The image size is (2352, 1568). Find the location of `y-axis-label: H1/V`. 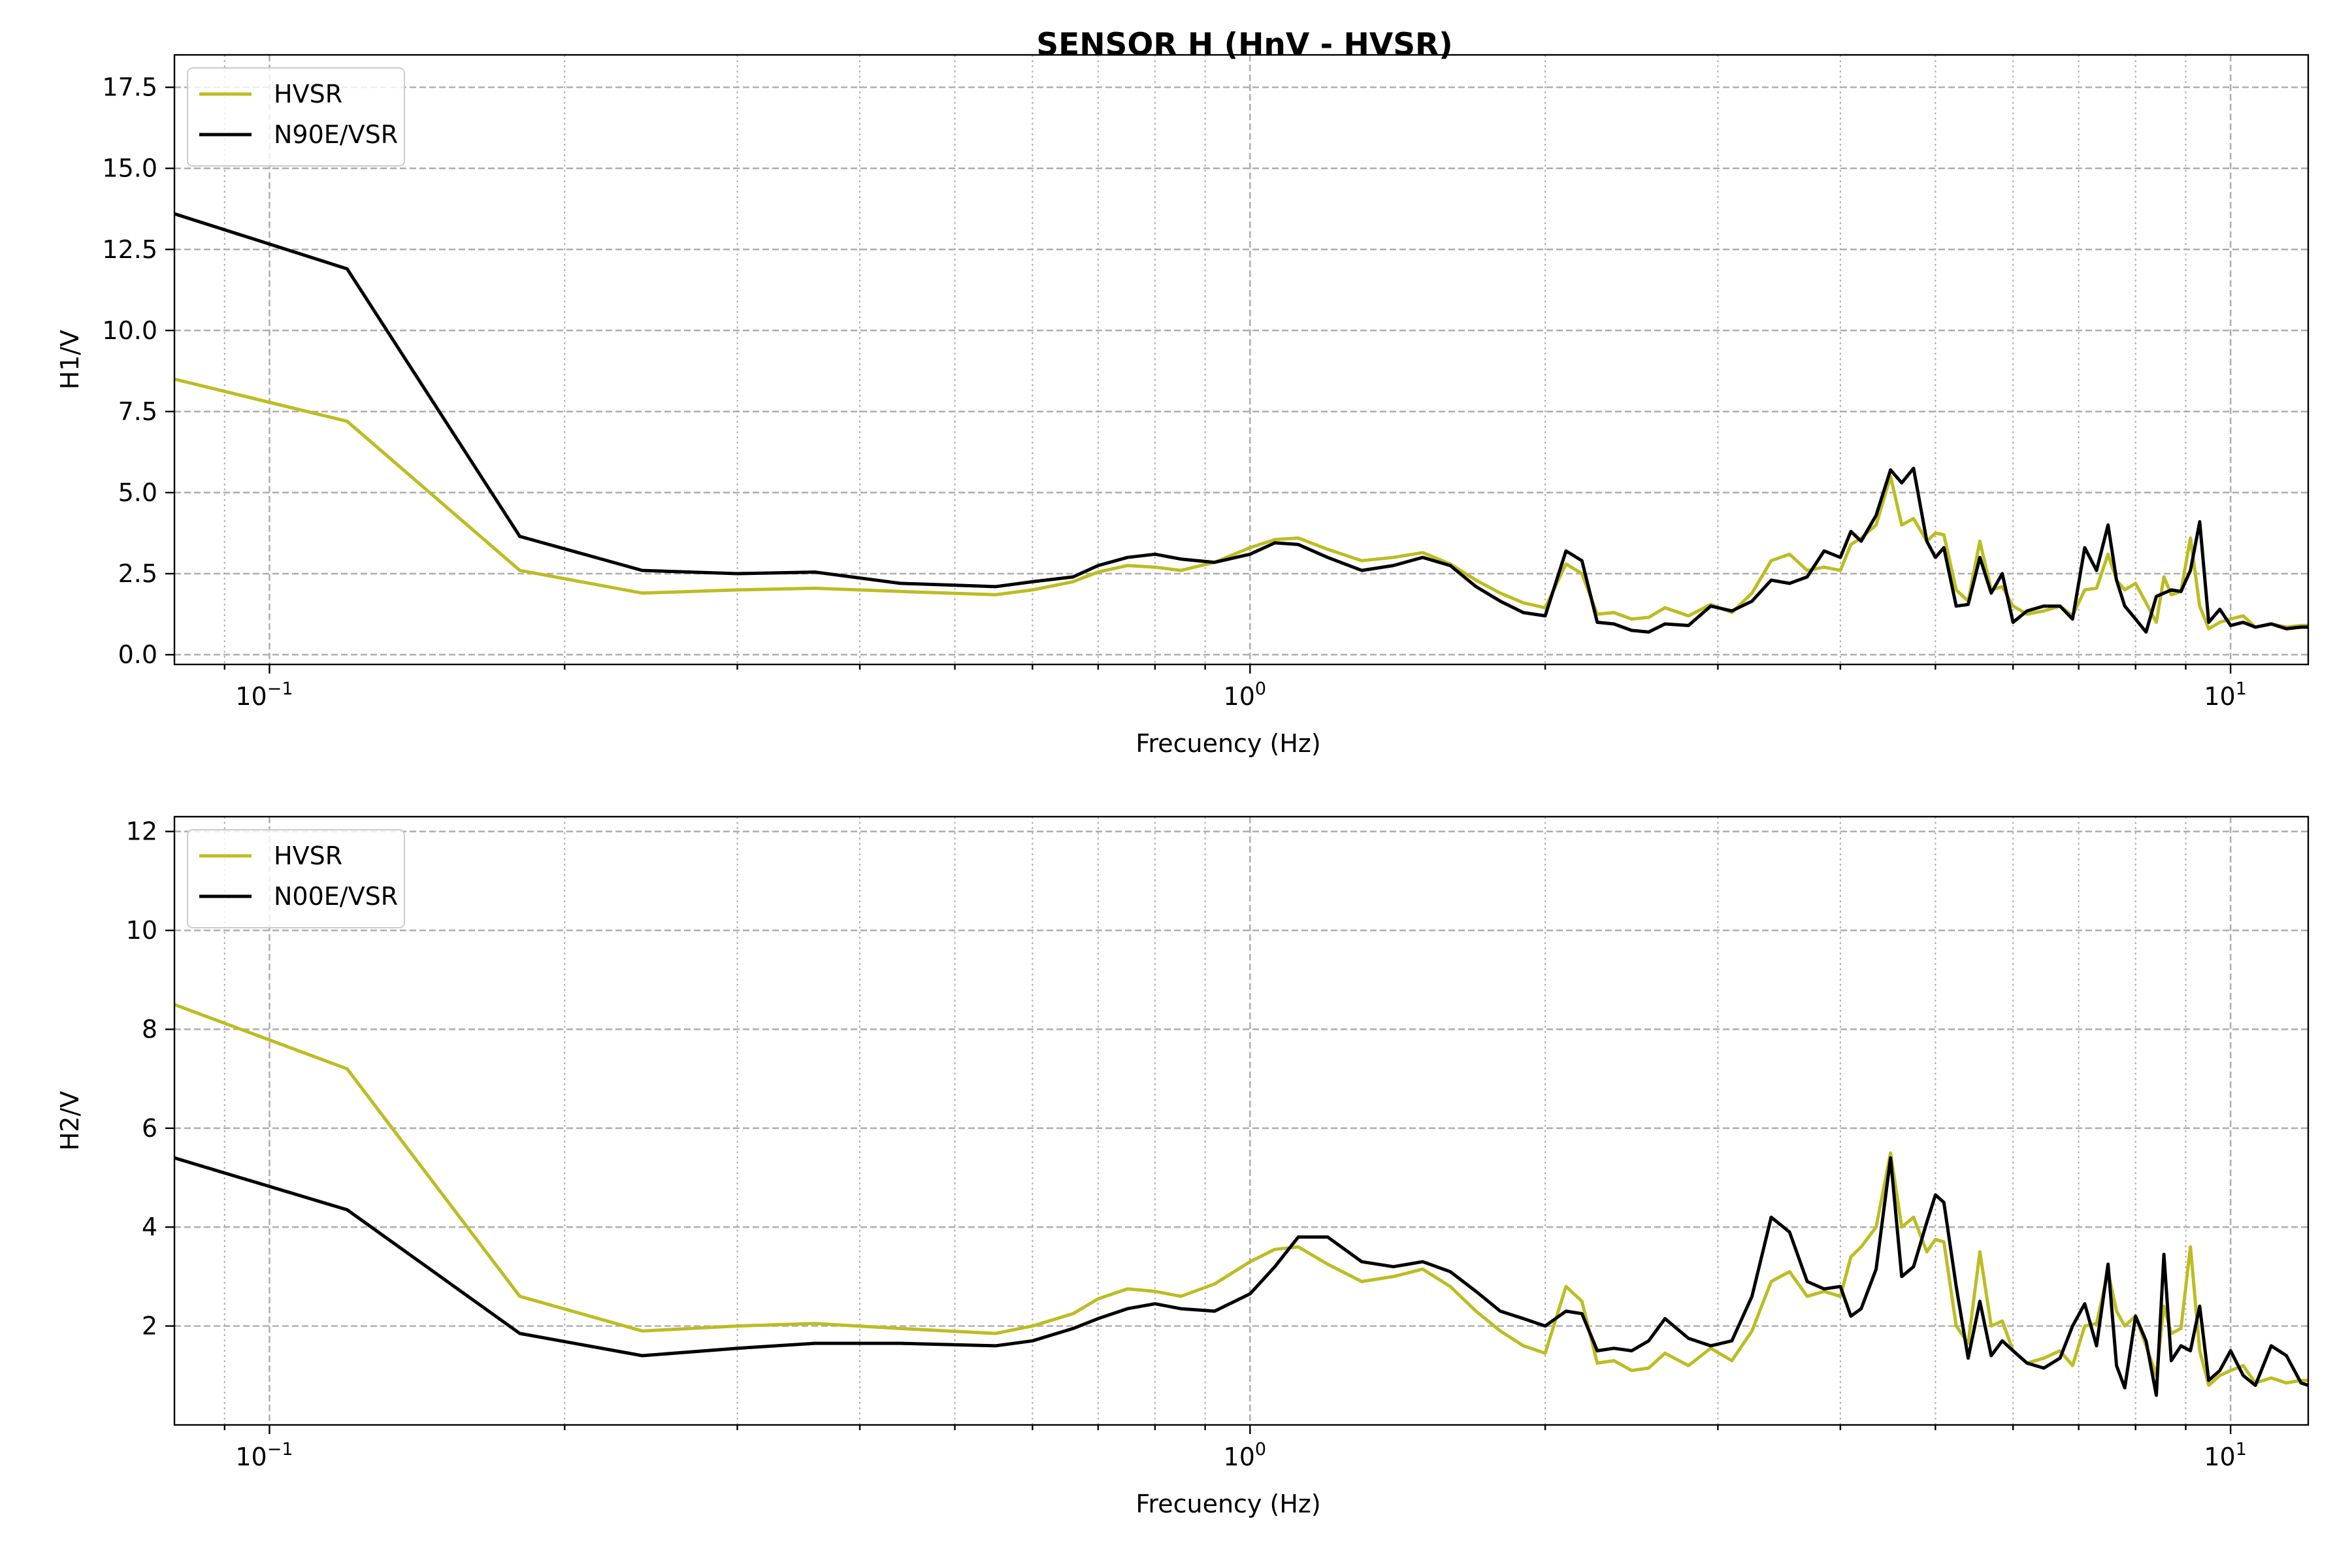

y-axis-label: H1/V is located at coordinates (70, 360).